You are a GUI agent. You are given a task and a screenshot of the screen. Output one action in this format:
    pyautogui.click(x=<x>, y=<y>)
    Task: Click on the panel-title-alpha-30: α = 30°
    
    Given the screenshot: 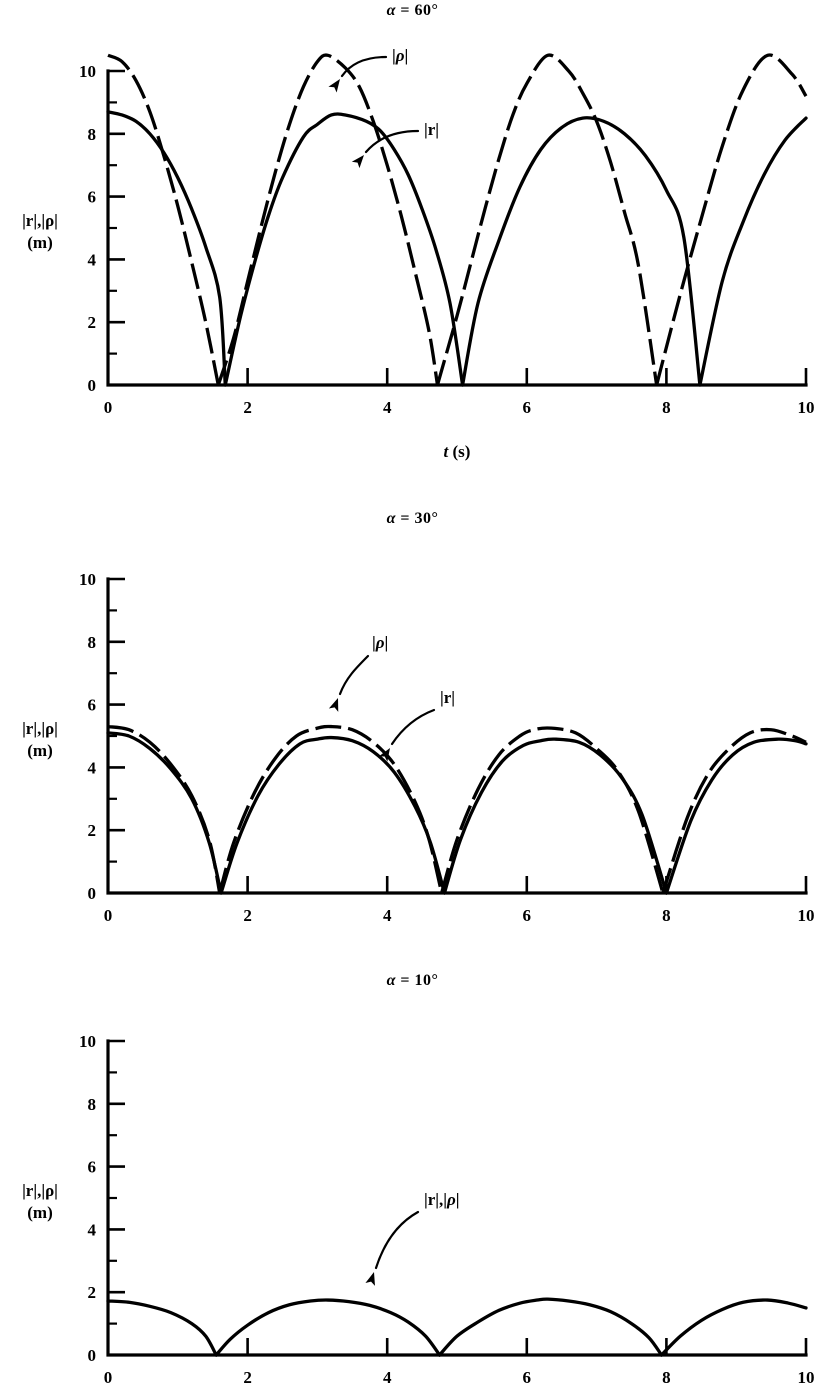 What is the action you would take?
    pyautogui.click(x=412, y=518)
    